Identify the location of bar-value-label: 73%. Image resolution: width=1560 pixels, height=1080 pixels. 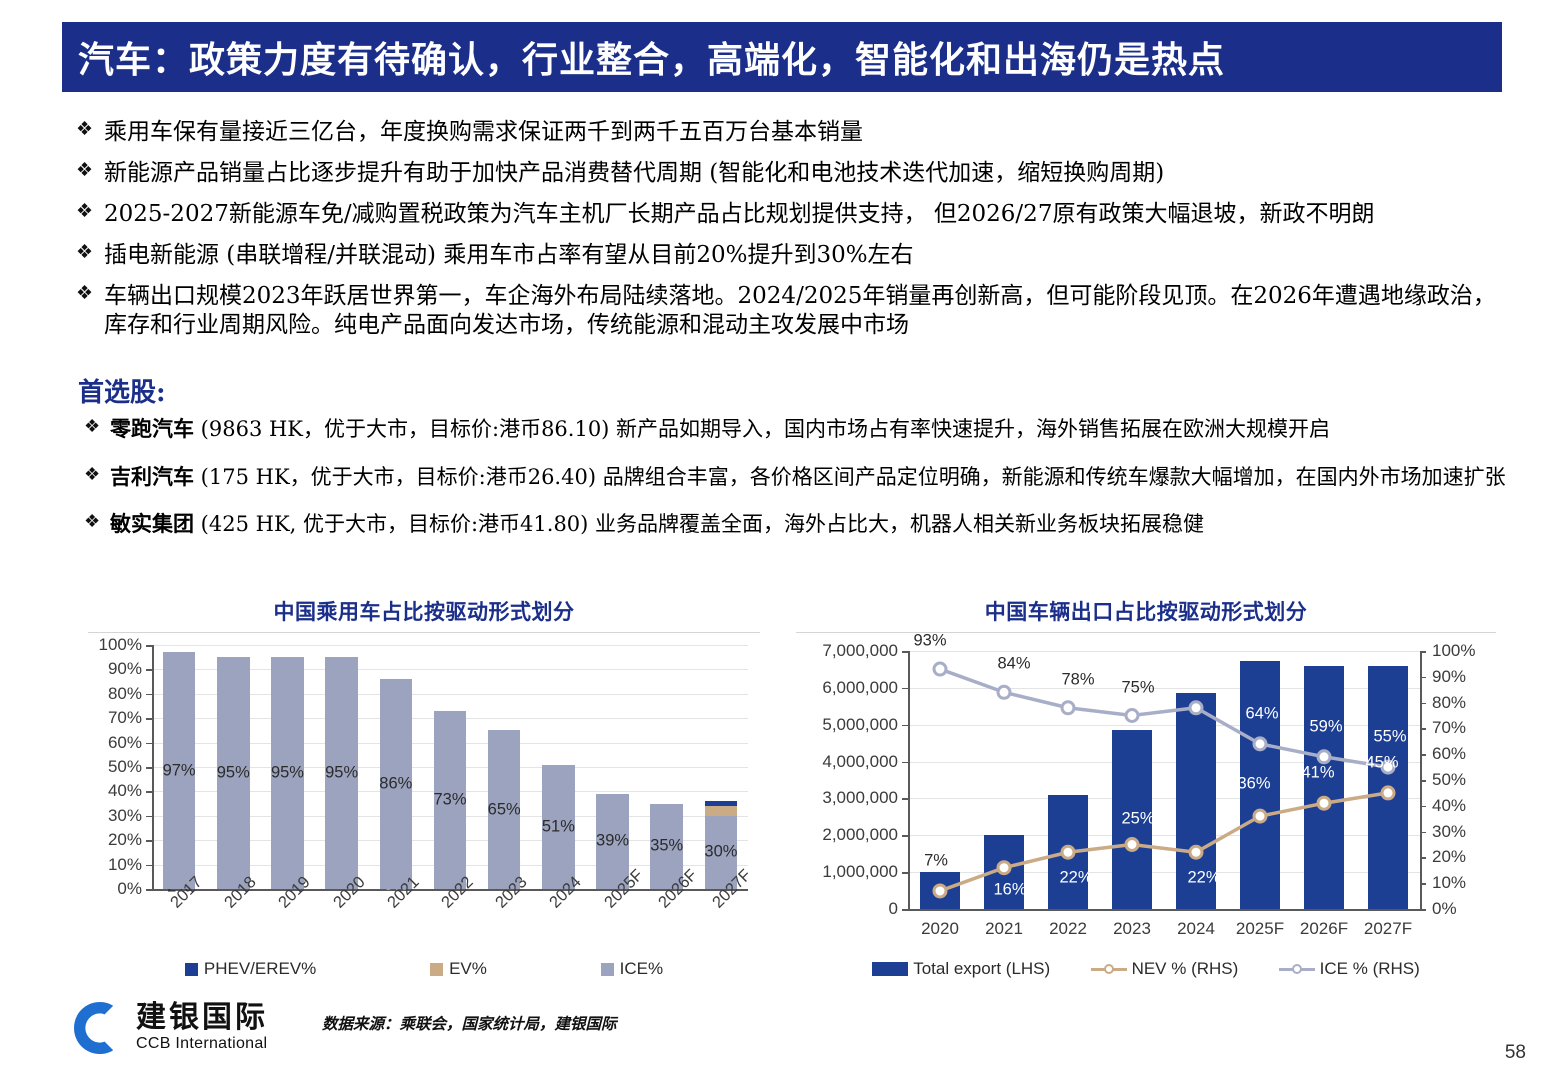
(450, 799).